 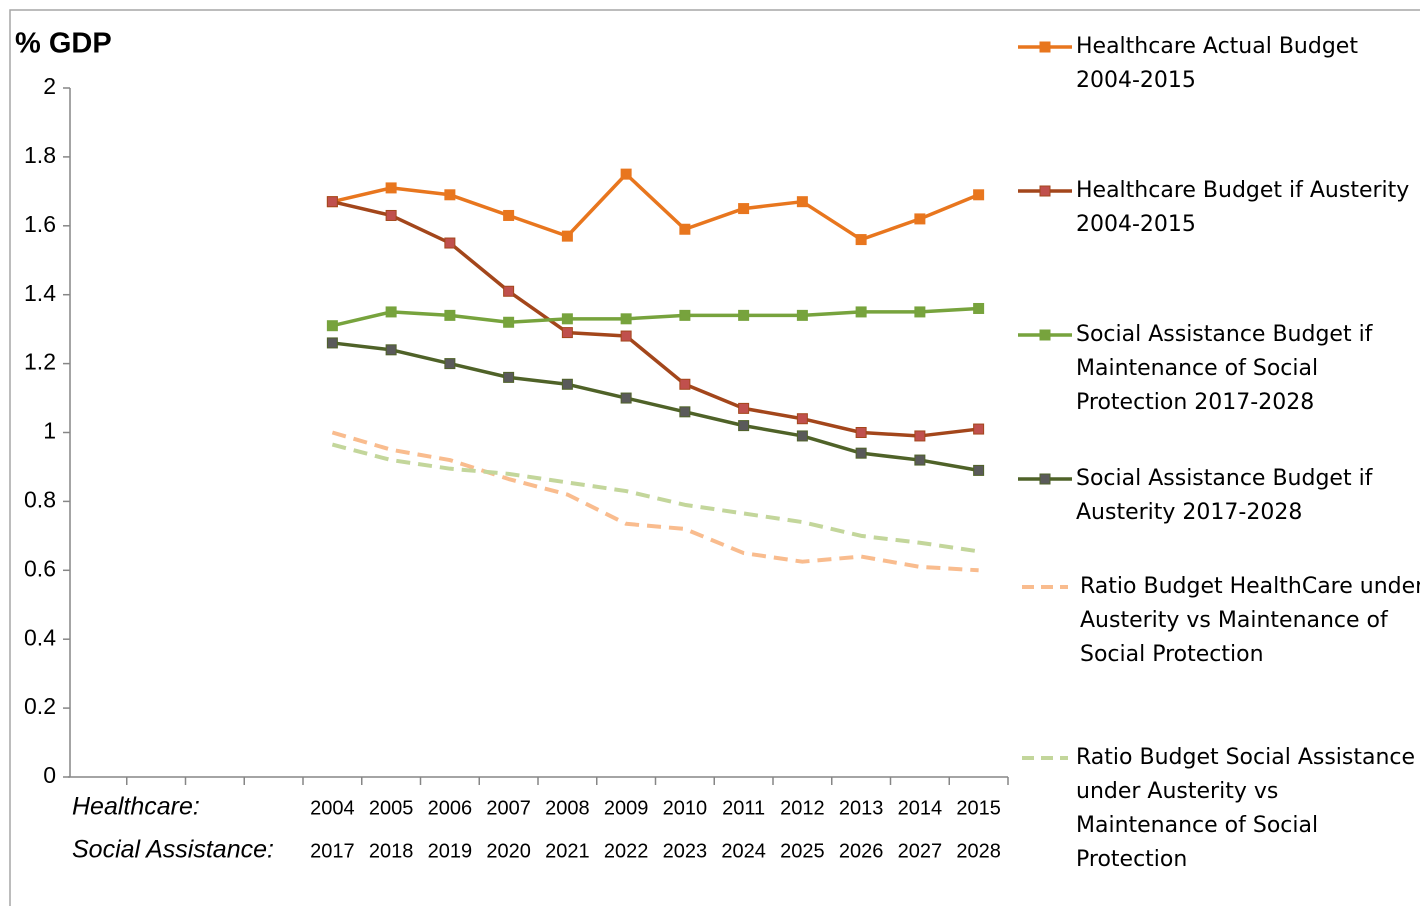 I want to click on y-tick-label: 0, so click(x=49, y=775).